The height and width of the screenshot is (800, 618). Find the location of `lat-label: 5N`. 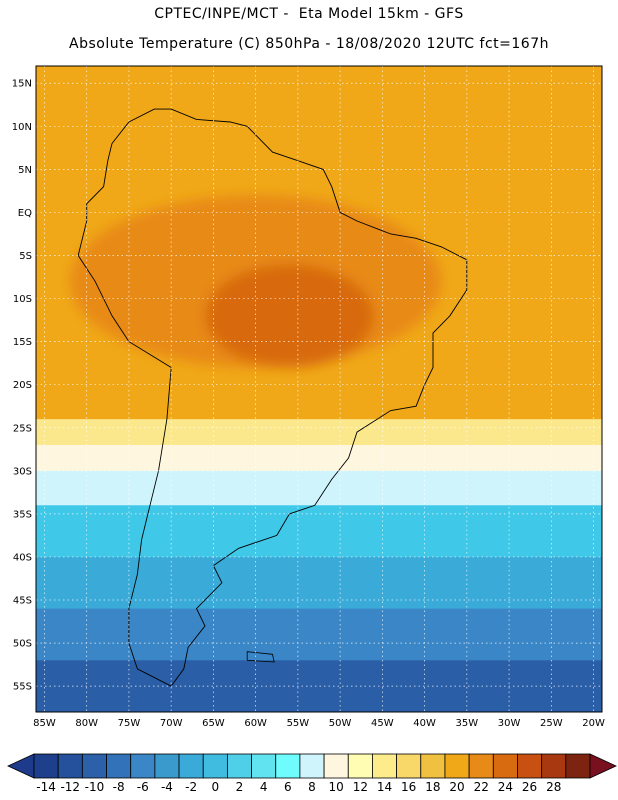

lat-label: 5N is located at coordinates (25, 170).